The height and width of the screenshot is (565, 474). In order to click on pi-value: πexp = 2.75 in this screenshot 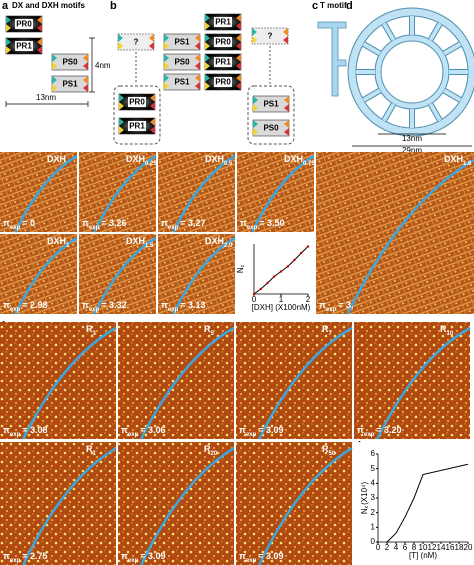, I will do `click(25, 557)`.